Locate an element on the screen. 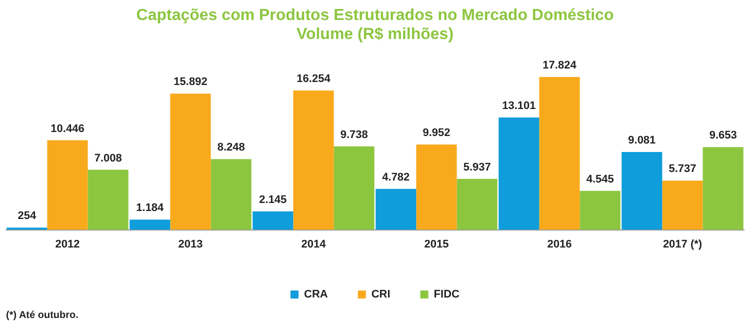  text: Volume (R$ milhões) is located at coordinates (375, 35).